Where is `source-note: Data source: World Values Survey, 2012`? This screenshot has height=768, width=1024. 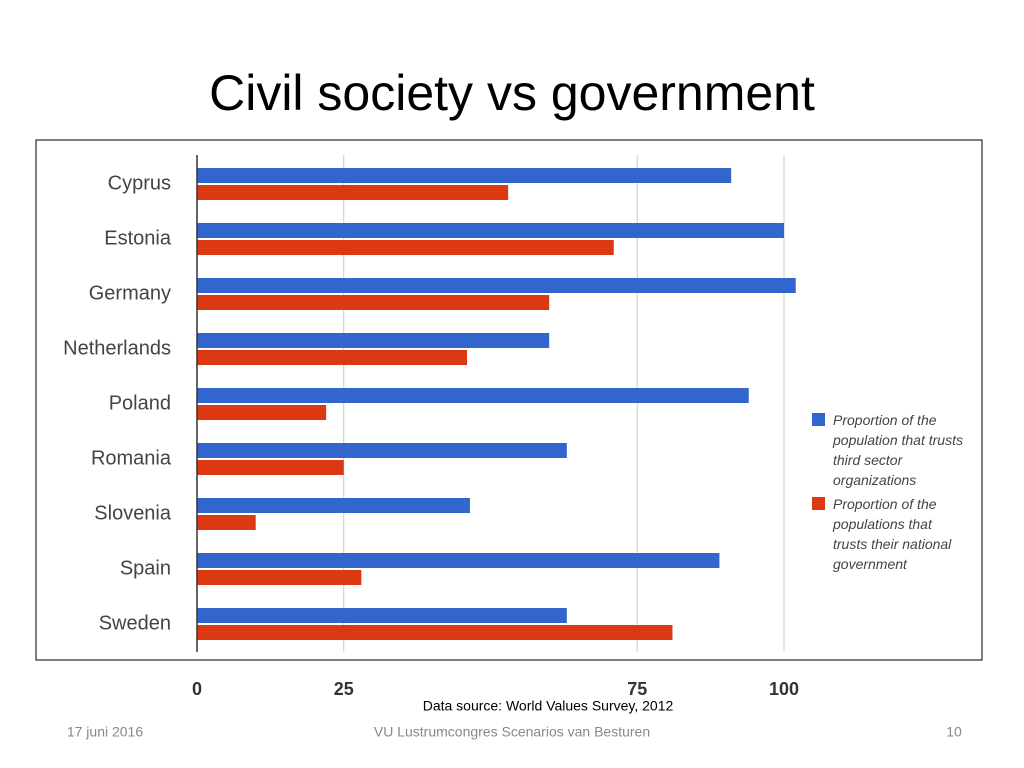 source-note: Data source: World Values Survey, 2012 is located at coordinates (548, 706).